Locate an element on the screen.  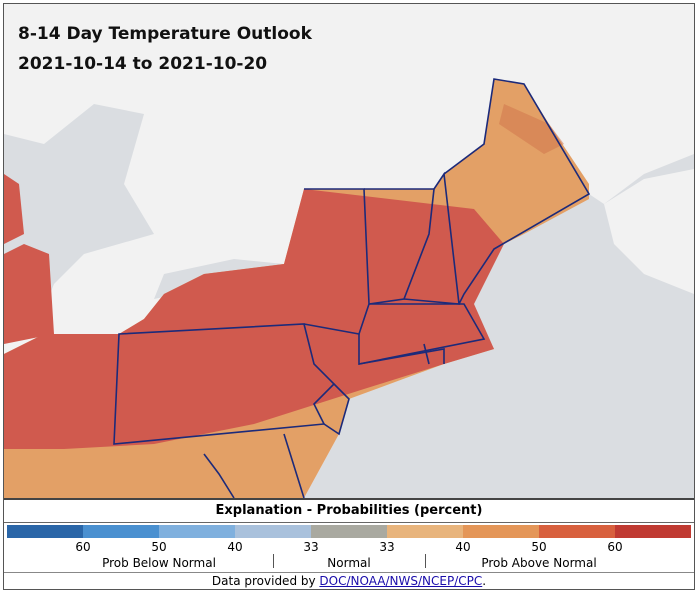
legend-title: Explanation - Probabilities (percent) is located at coordinates (349, 511).